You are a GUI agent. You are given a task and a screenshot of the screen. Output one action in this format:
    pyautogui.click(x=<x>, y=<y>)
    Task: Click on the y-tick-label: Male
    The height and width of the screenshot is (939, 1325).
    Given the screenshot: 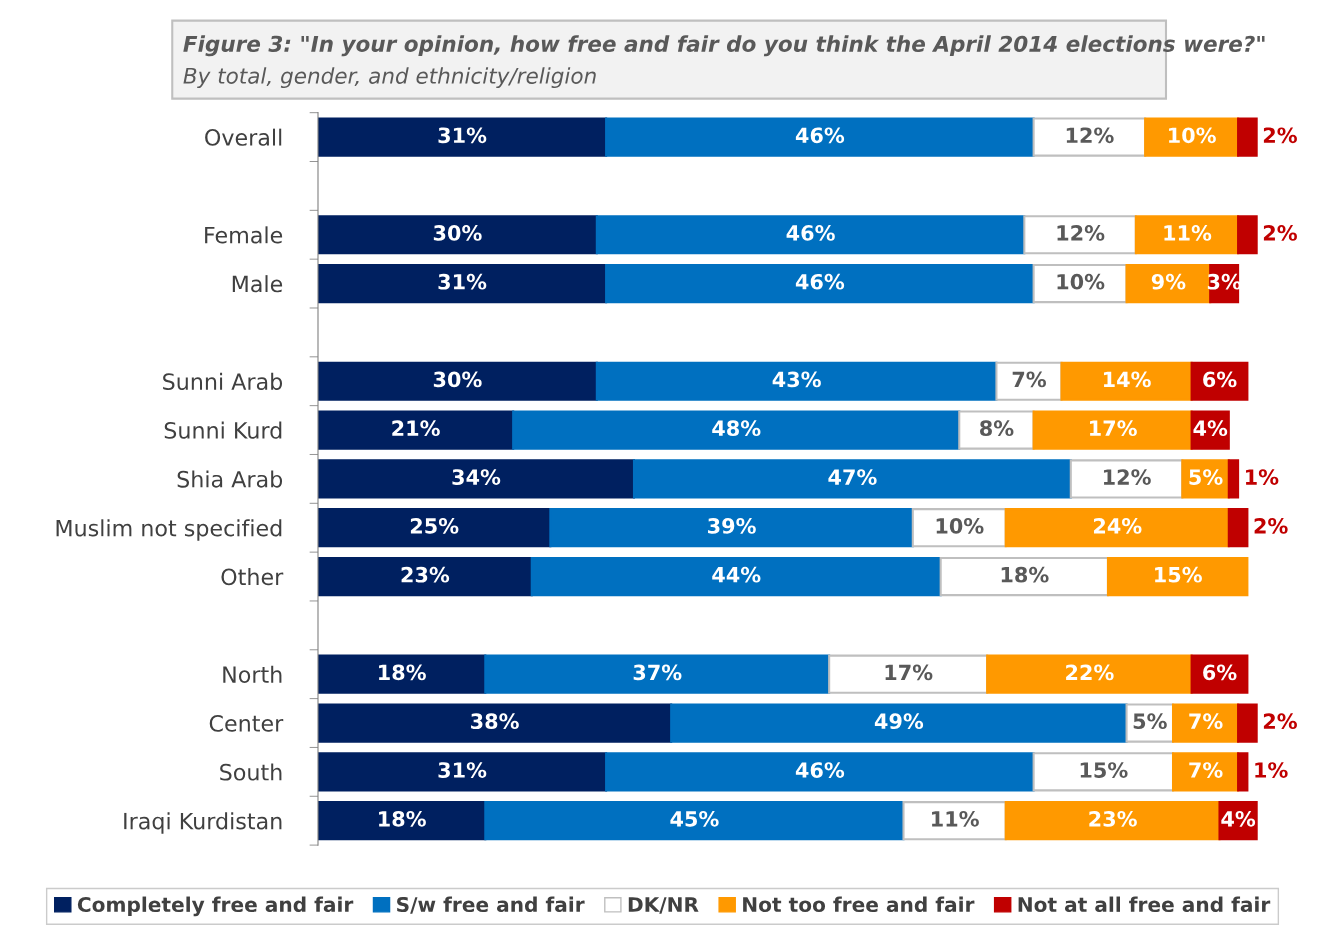 What is the action you would take?
    pyautogui.click(x=257, y=284)
    